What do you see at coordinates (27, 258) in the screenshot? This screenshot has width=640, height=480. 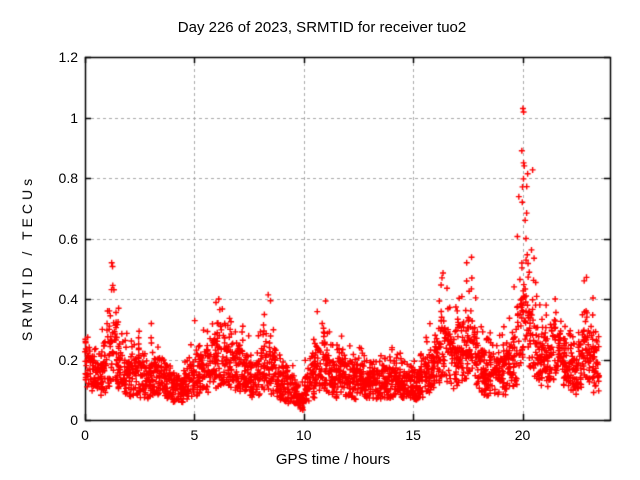 I see `y-axis-label: SRMTID / TECUs` at bounding box center [27, 258].